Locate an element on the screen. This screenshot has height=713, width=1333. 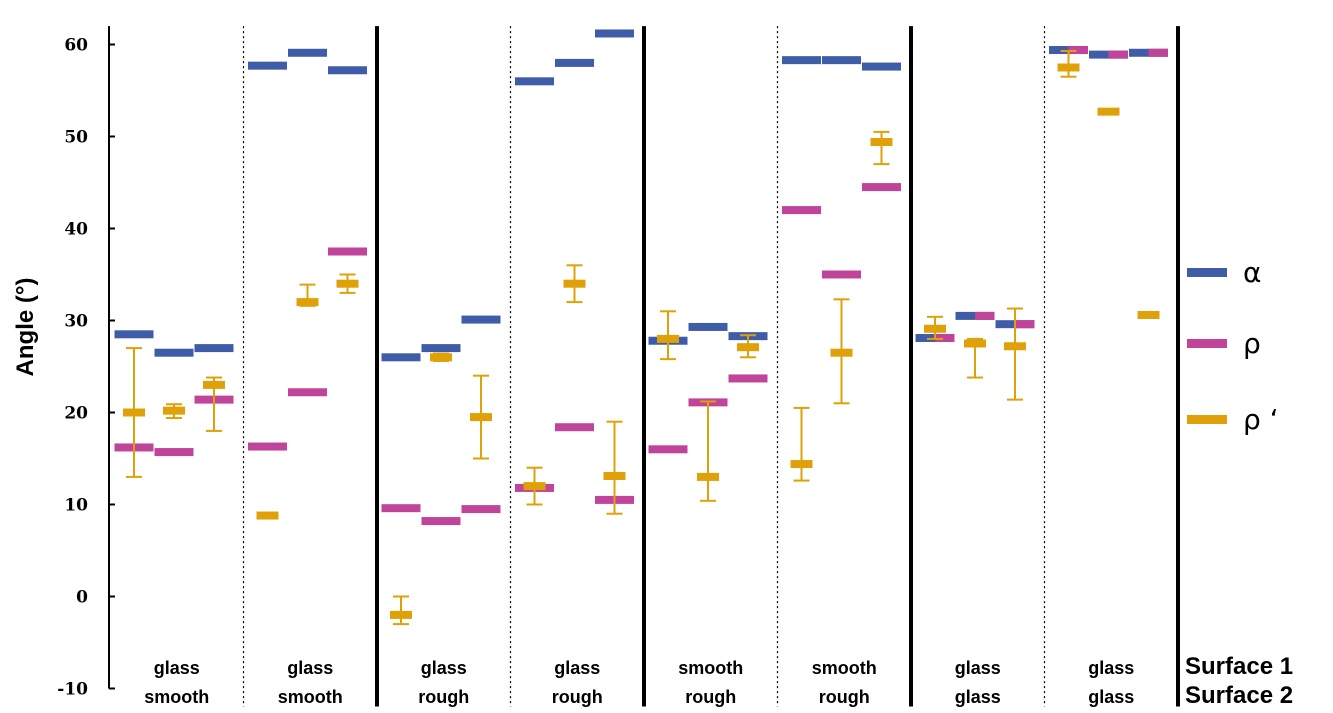
legend-item: ρ is located at coordinates (1224, 343).